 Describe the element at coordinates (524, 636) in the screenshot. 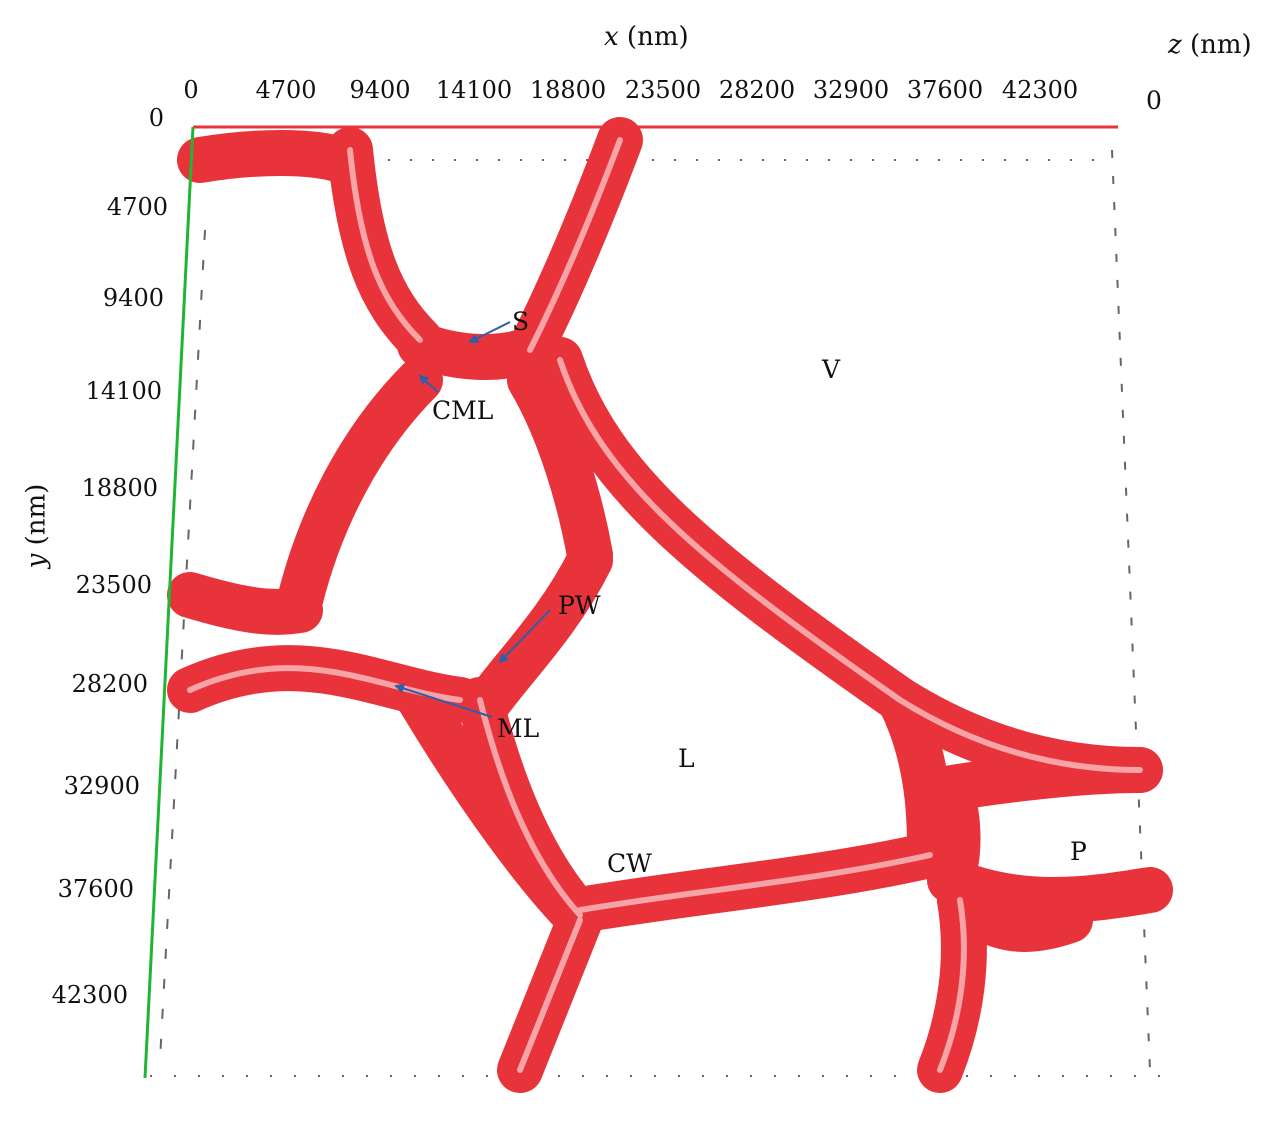

I see `arrow-pw` at that location.